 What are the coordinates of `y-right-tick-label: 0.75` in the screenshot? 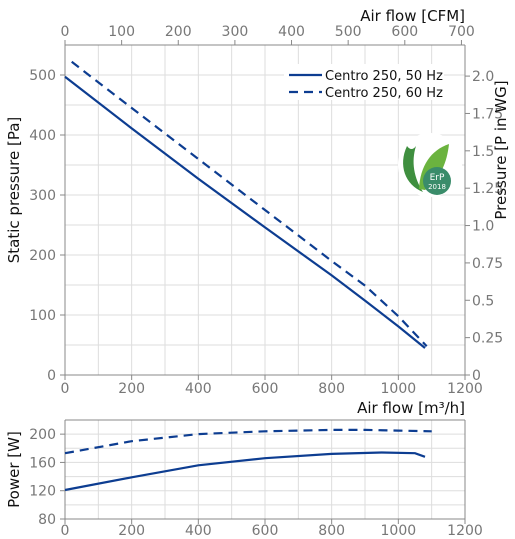 It's located at (487, 264).